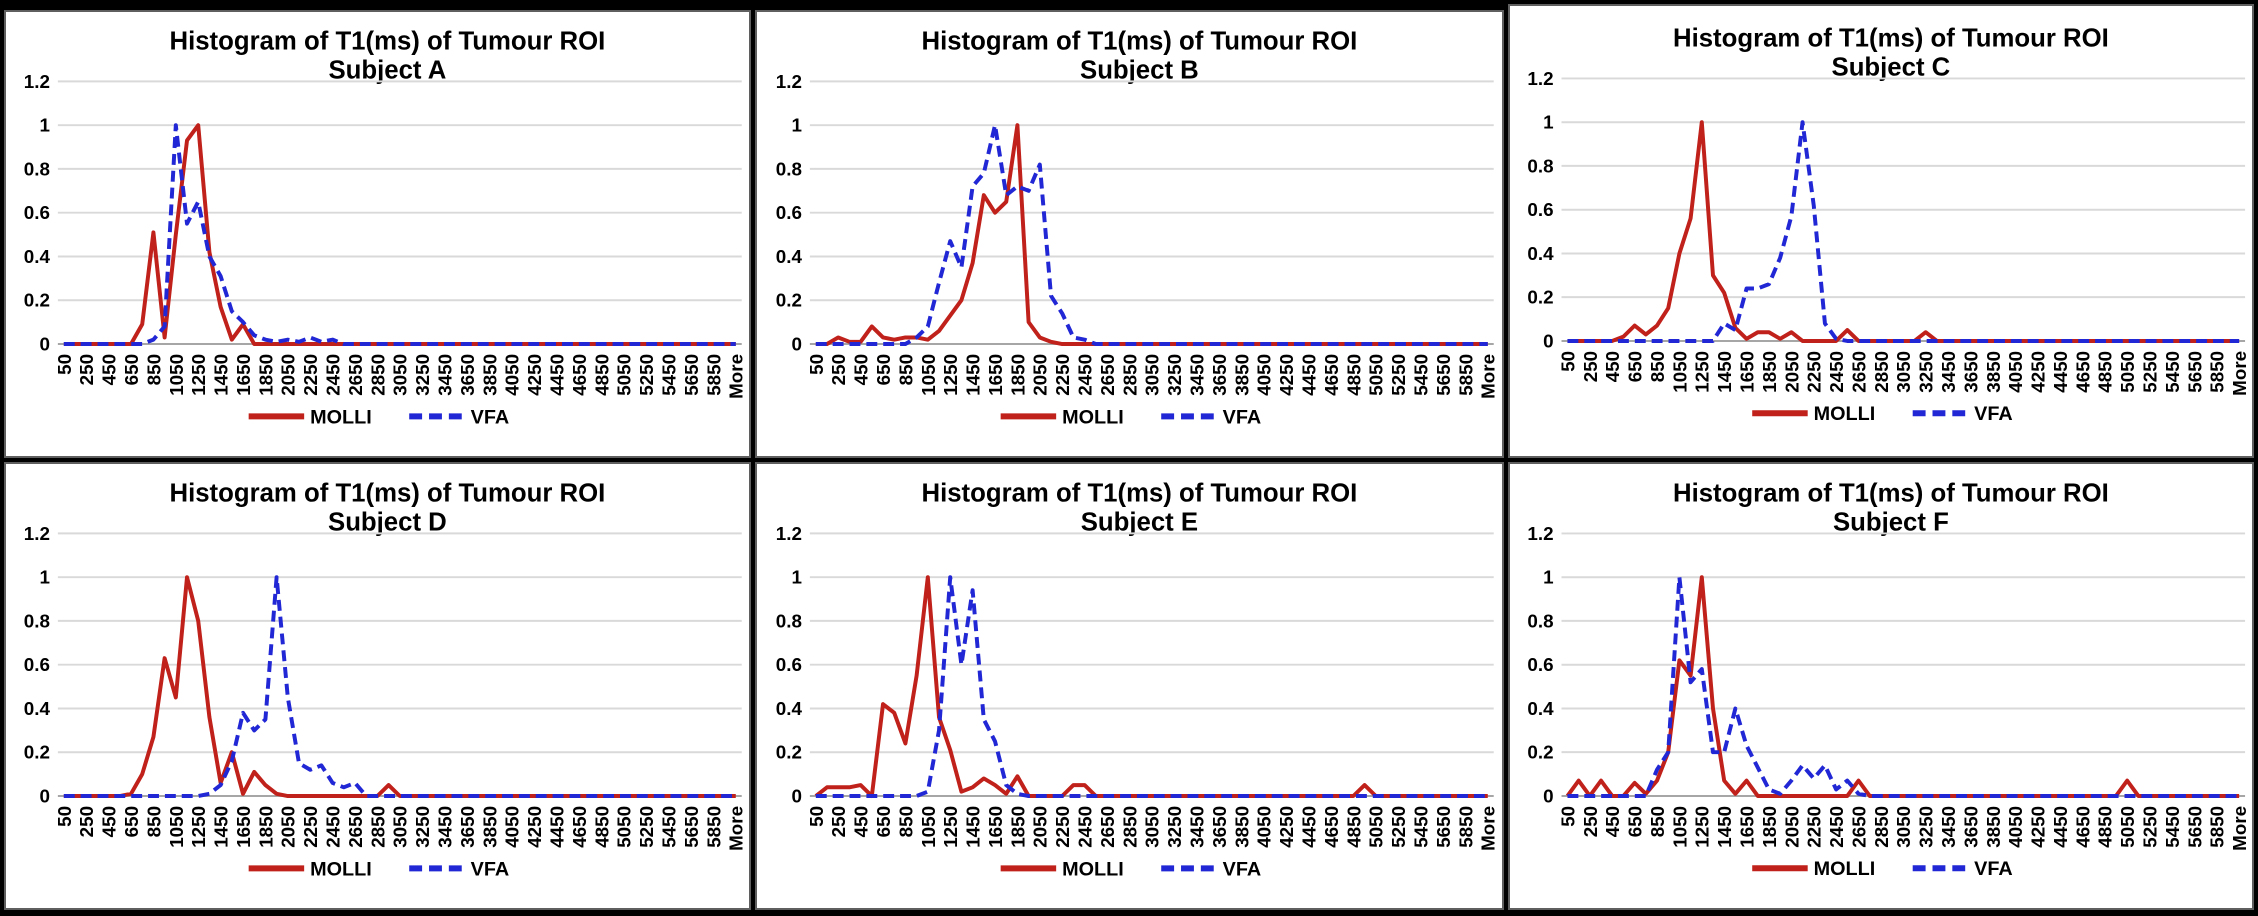  I want to click on y-tick-label: 0.4, so click(789, 708).